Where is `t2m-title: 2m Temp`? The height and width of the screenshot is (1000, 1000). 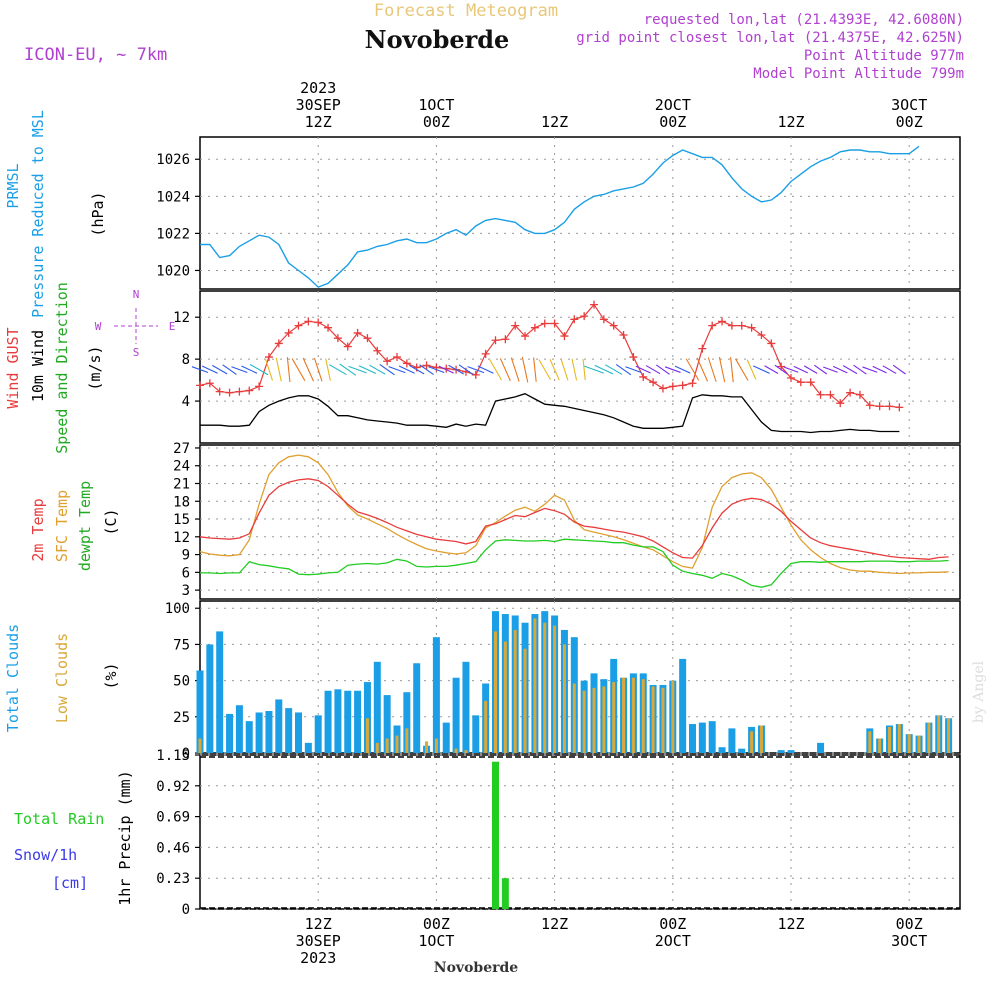 t2m-title: 2m Temp is located at coordinates (38, 529).